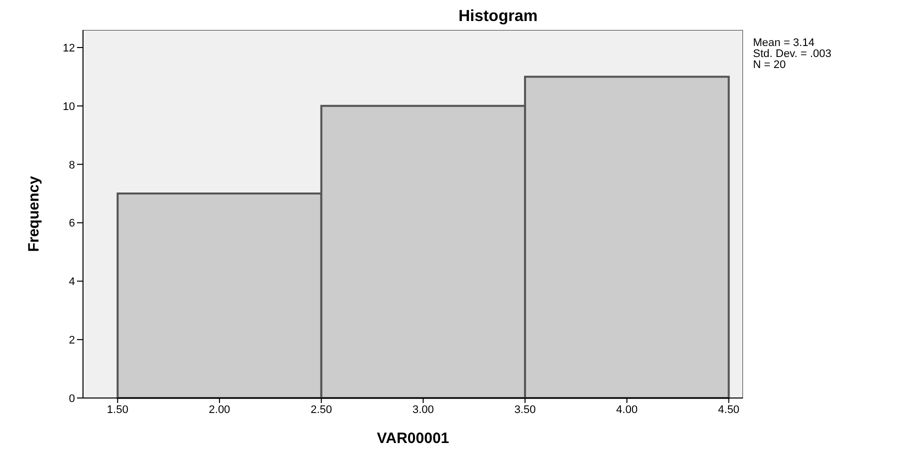  What do you see at coordinates (71, 340) in the screenshot?
I see `y-tick-label: 2` at bounding box center [71, 340].